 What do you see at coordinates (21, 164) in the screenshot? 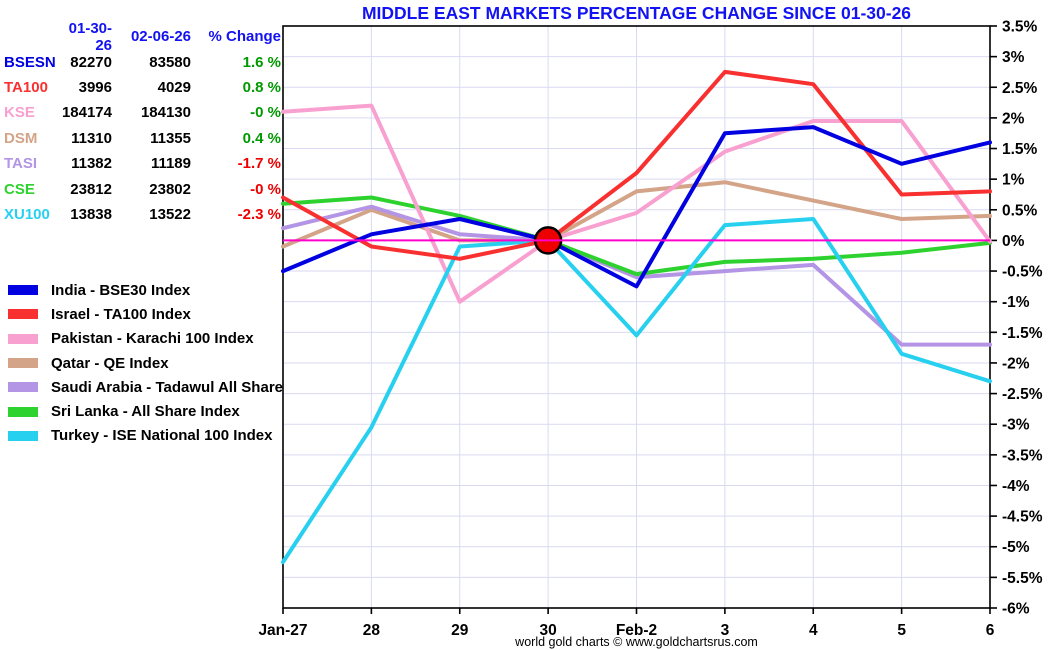
I see `ticker-label: TASI` at bounding box center [21, 164].